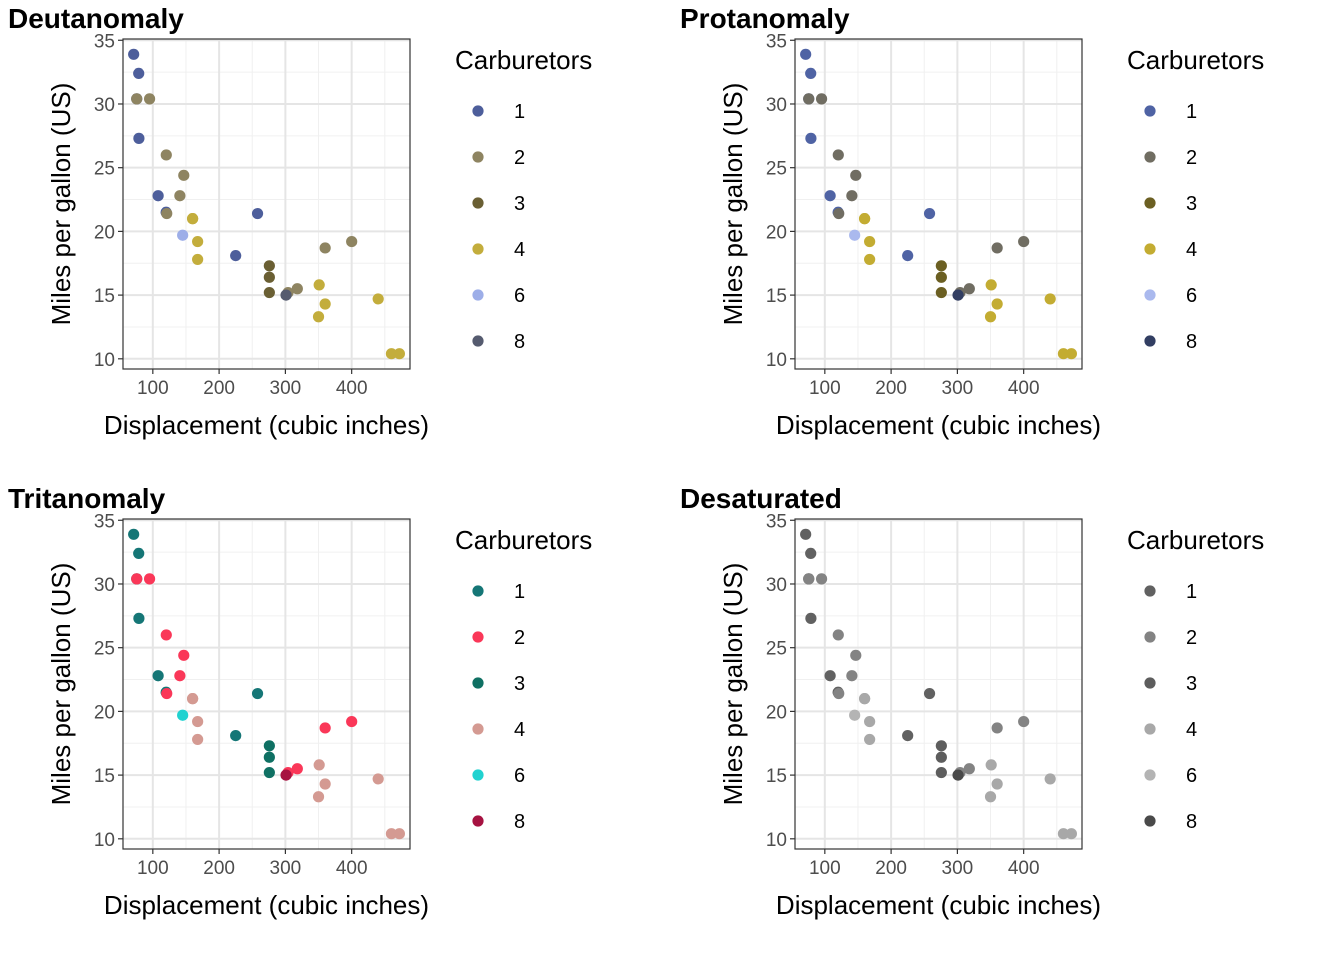 The width and height of the screenshot is (1344, 960). I want to click on legend-label: 4, so click(519, 730).